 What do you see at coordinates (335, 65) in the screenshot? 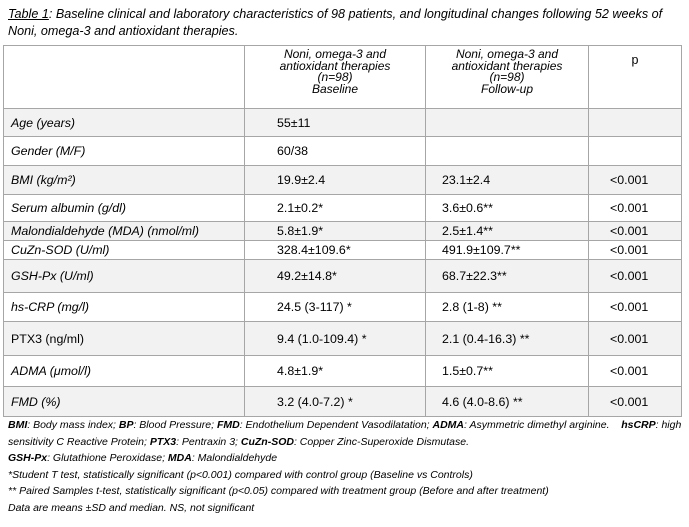
I see `header-baseline-line2: antioxidant therapies` at bounding box center [335, 65].